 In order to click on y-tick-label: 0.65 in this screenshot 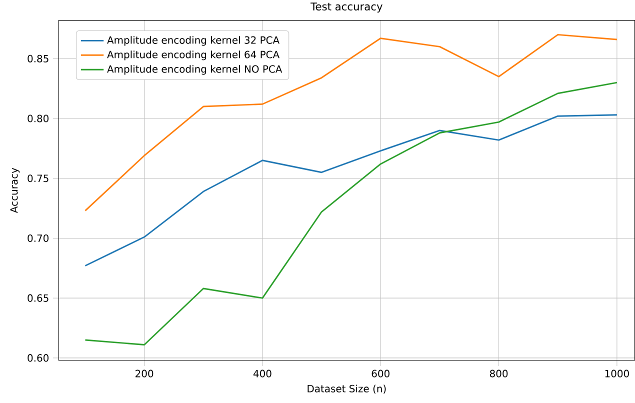, I will do `click(38, 298)`.